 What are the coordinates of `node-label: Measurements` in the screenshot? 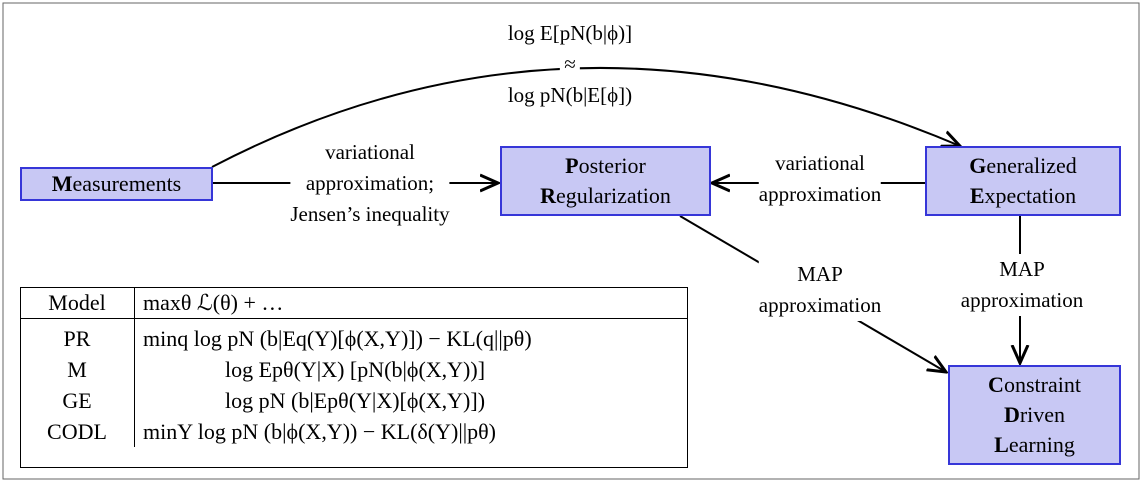 It's located at (116, 183).